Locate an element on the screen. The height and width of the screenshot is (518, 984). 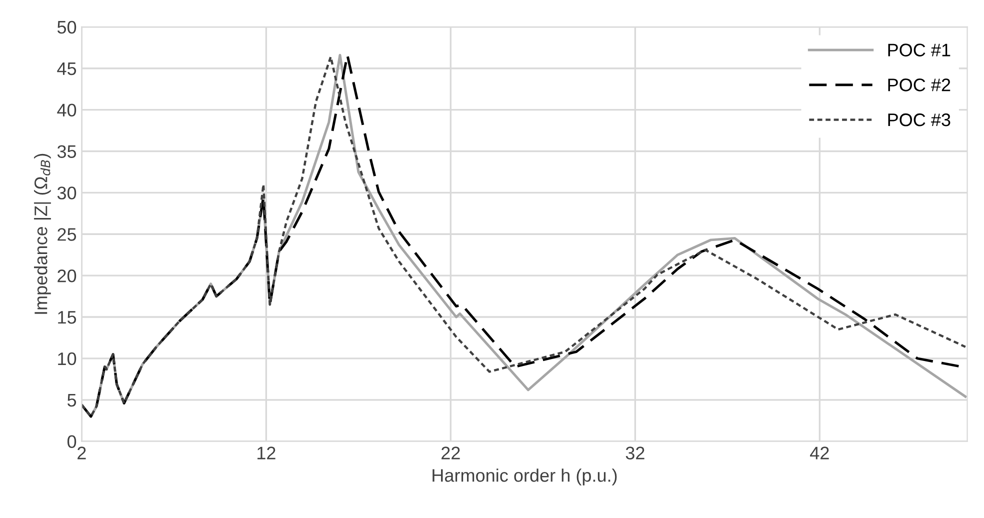
y-tick-label: 20 is located at coordinates (67, 276).